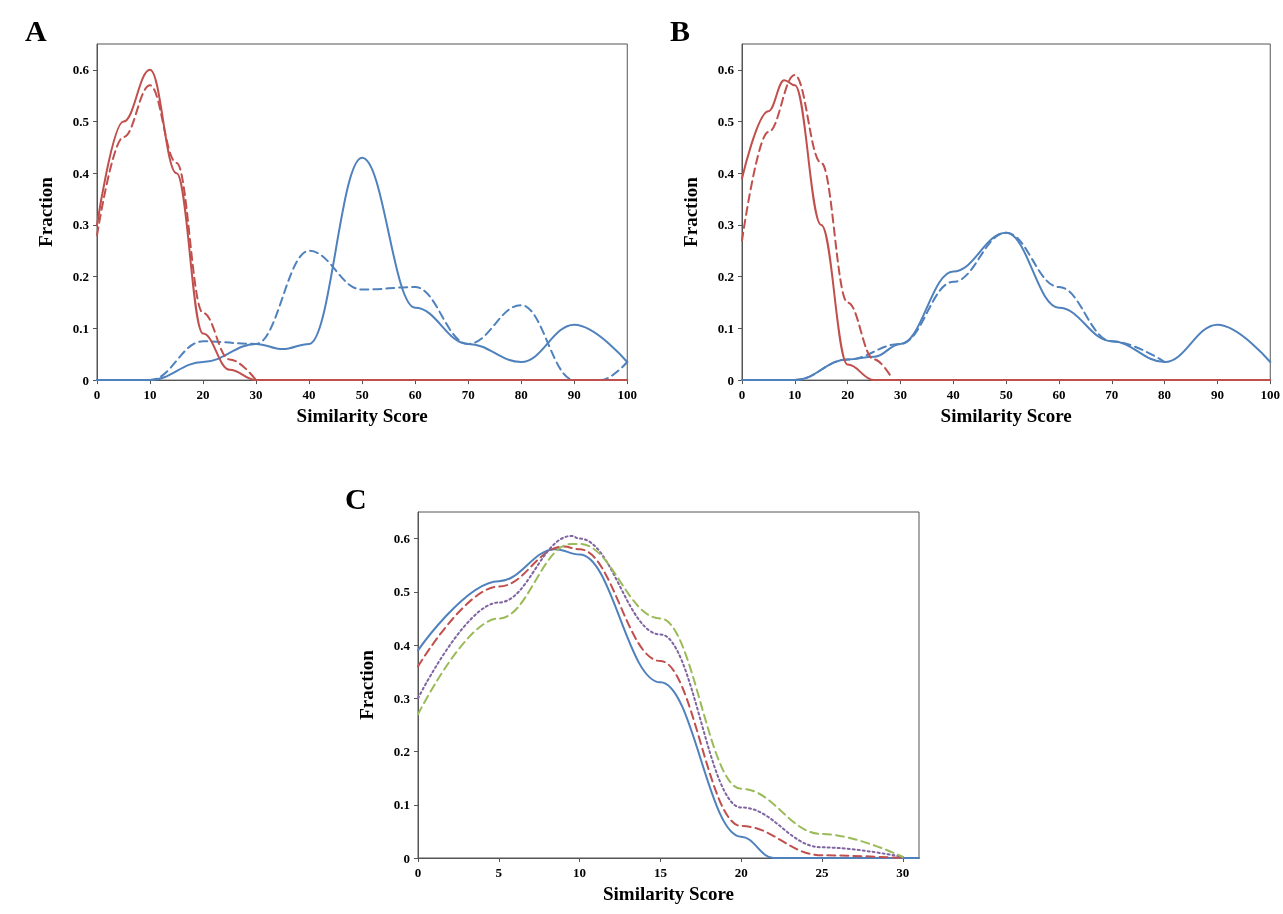 The image size is (1283, 914). I want to click on chart-title: C, so click(356, 498).